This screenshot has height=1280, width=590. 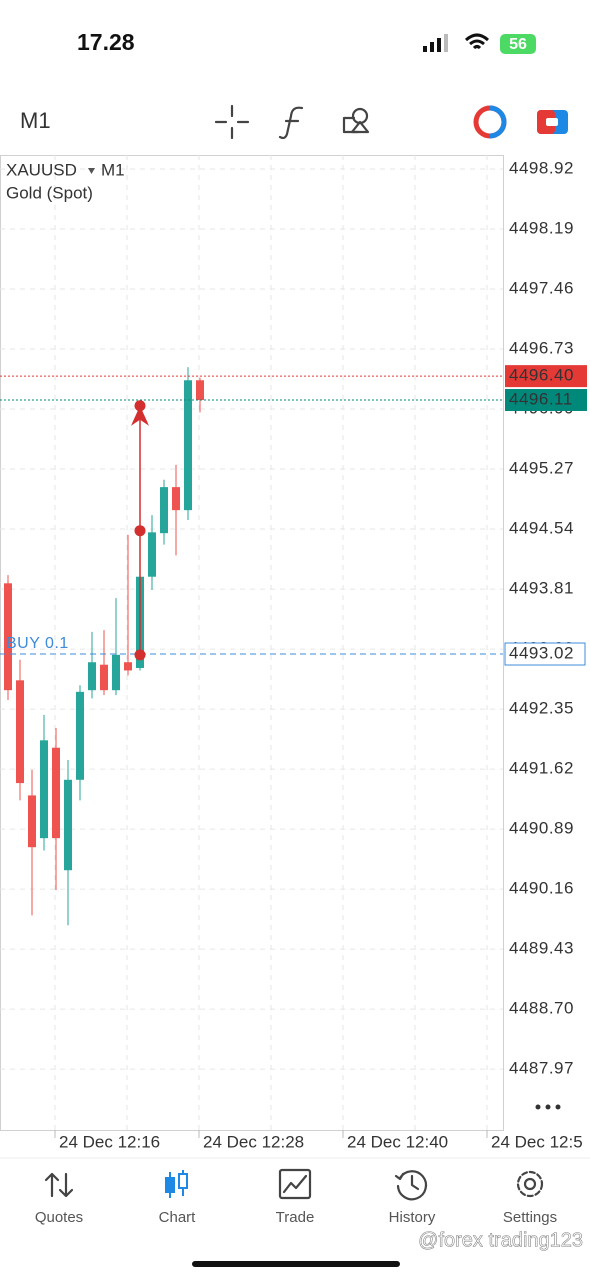 I want to click on signal-icon, so click(x=435, y=43).